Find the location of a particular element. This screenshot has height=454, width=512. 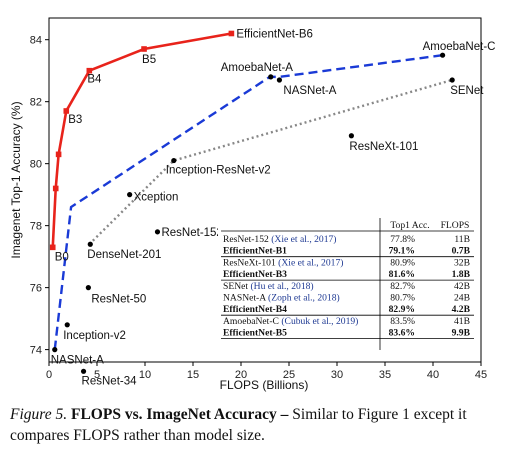

x-tick-label: 30 is located at coordinates (337, 375).